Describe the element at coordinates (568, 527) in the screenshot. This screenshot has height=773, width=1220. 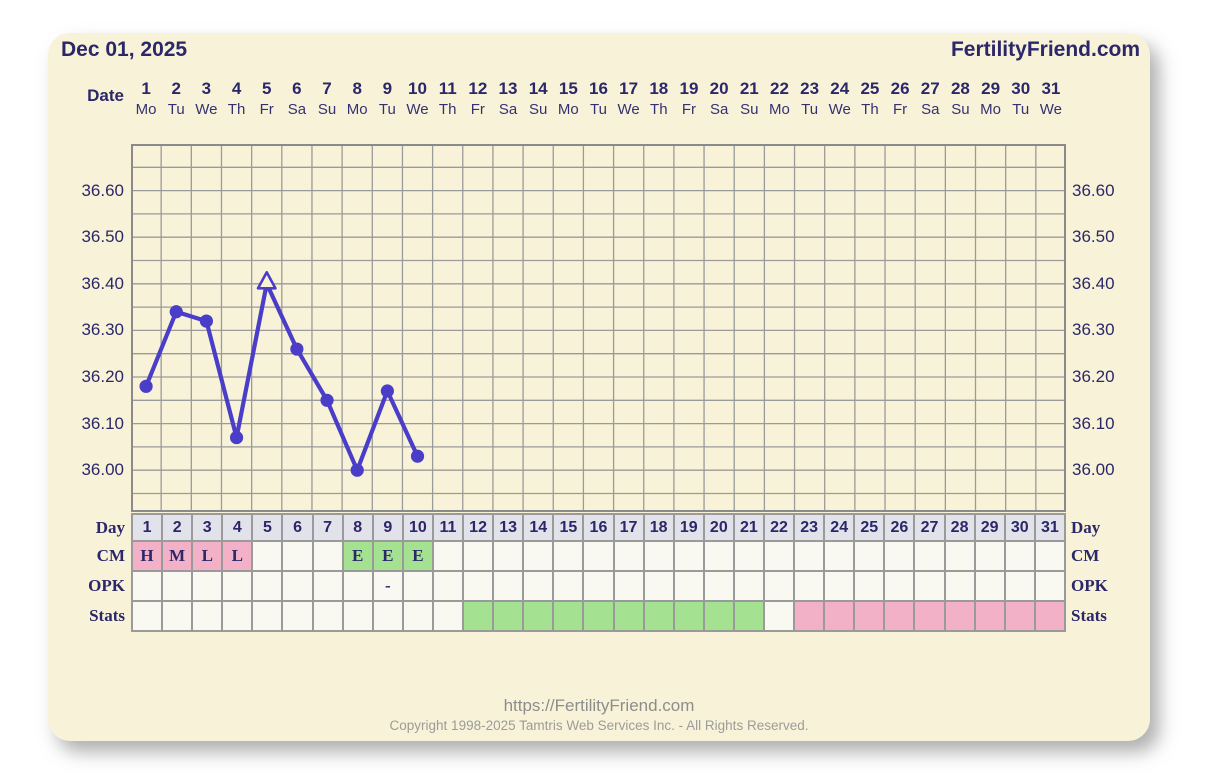
I see `day-cell-day-15: 15` at that location.